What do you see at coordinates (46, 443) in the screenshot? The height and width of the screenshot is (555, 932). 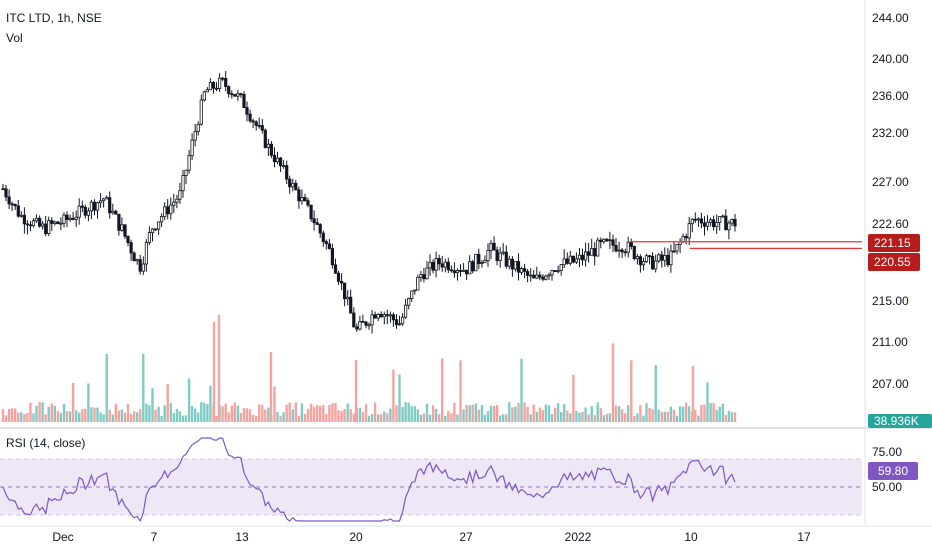 I see `rsi-legend: RSI (14, close)` at bounding box center [46, 443].